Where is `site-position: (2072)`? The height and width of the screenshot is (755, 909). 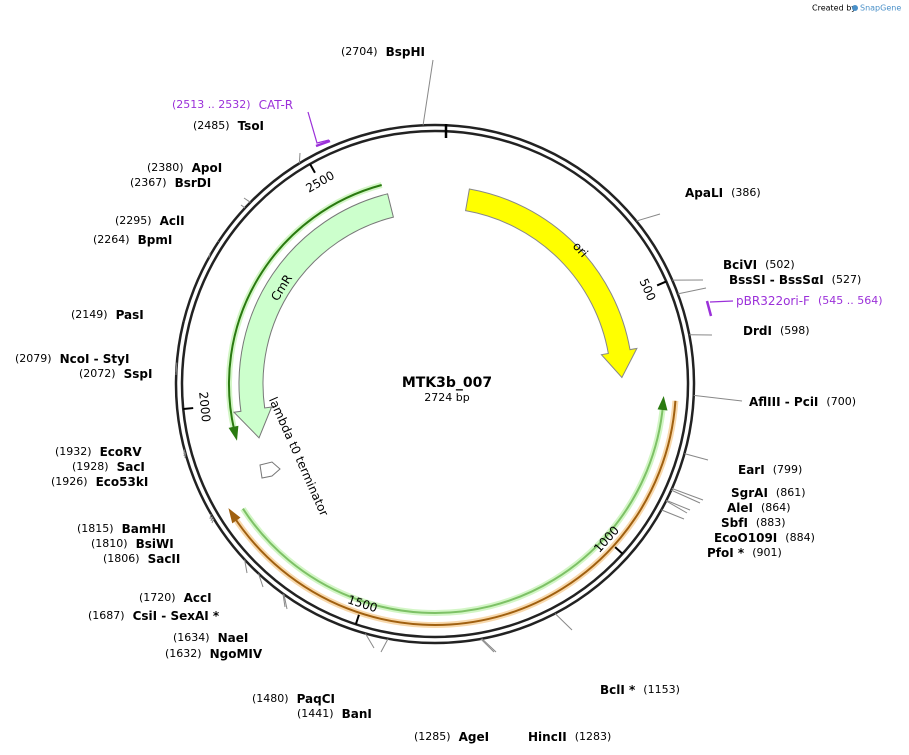
site-position: (2072) is located at coordinates (97, 373).